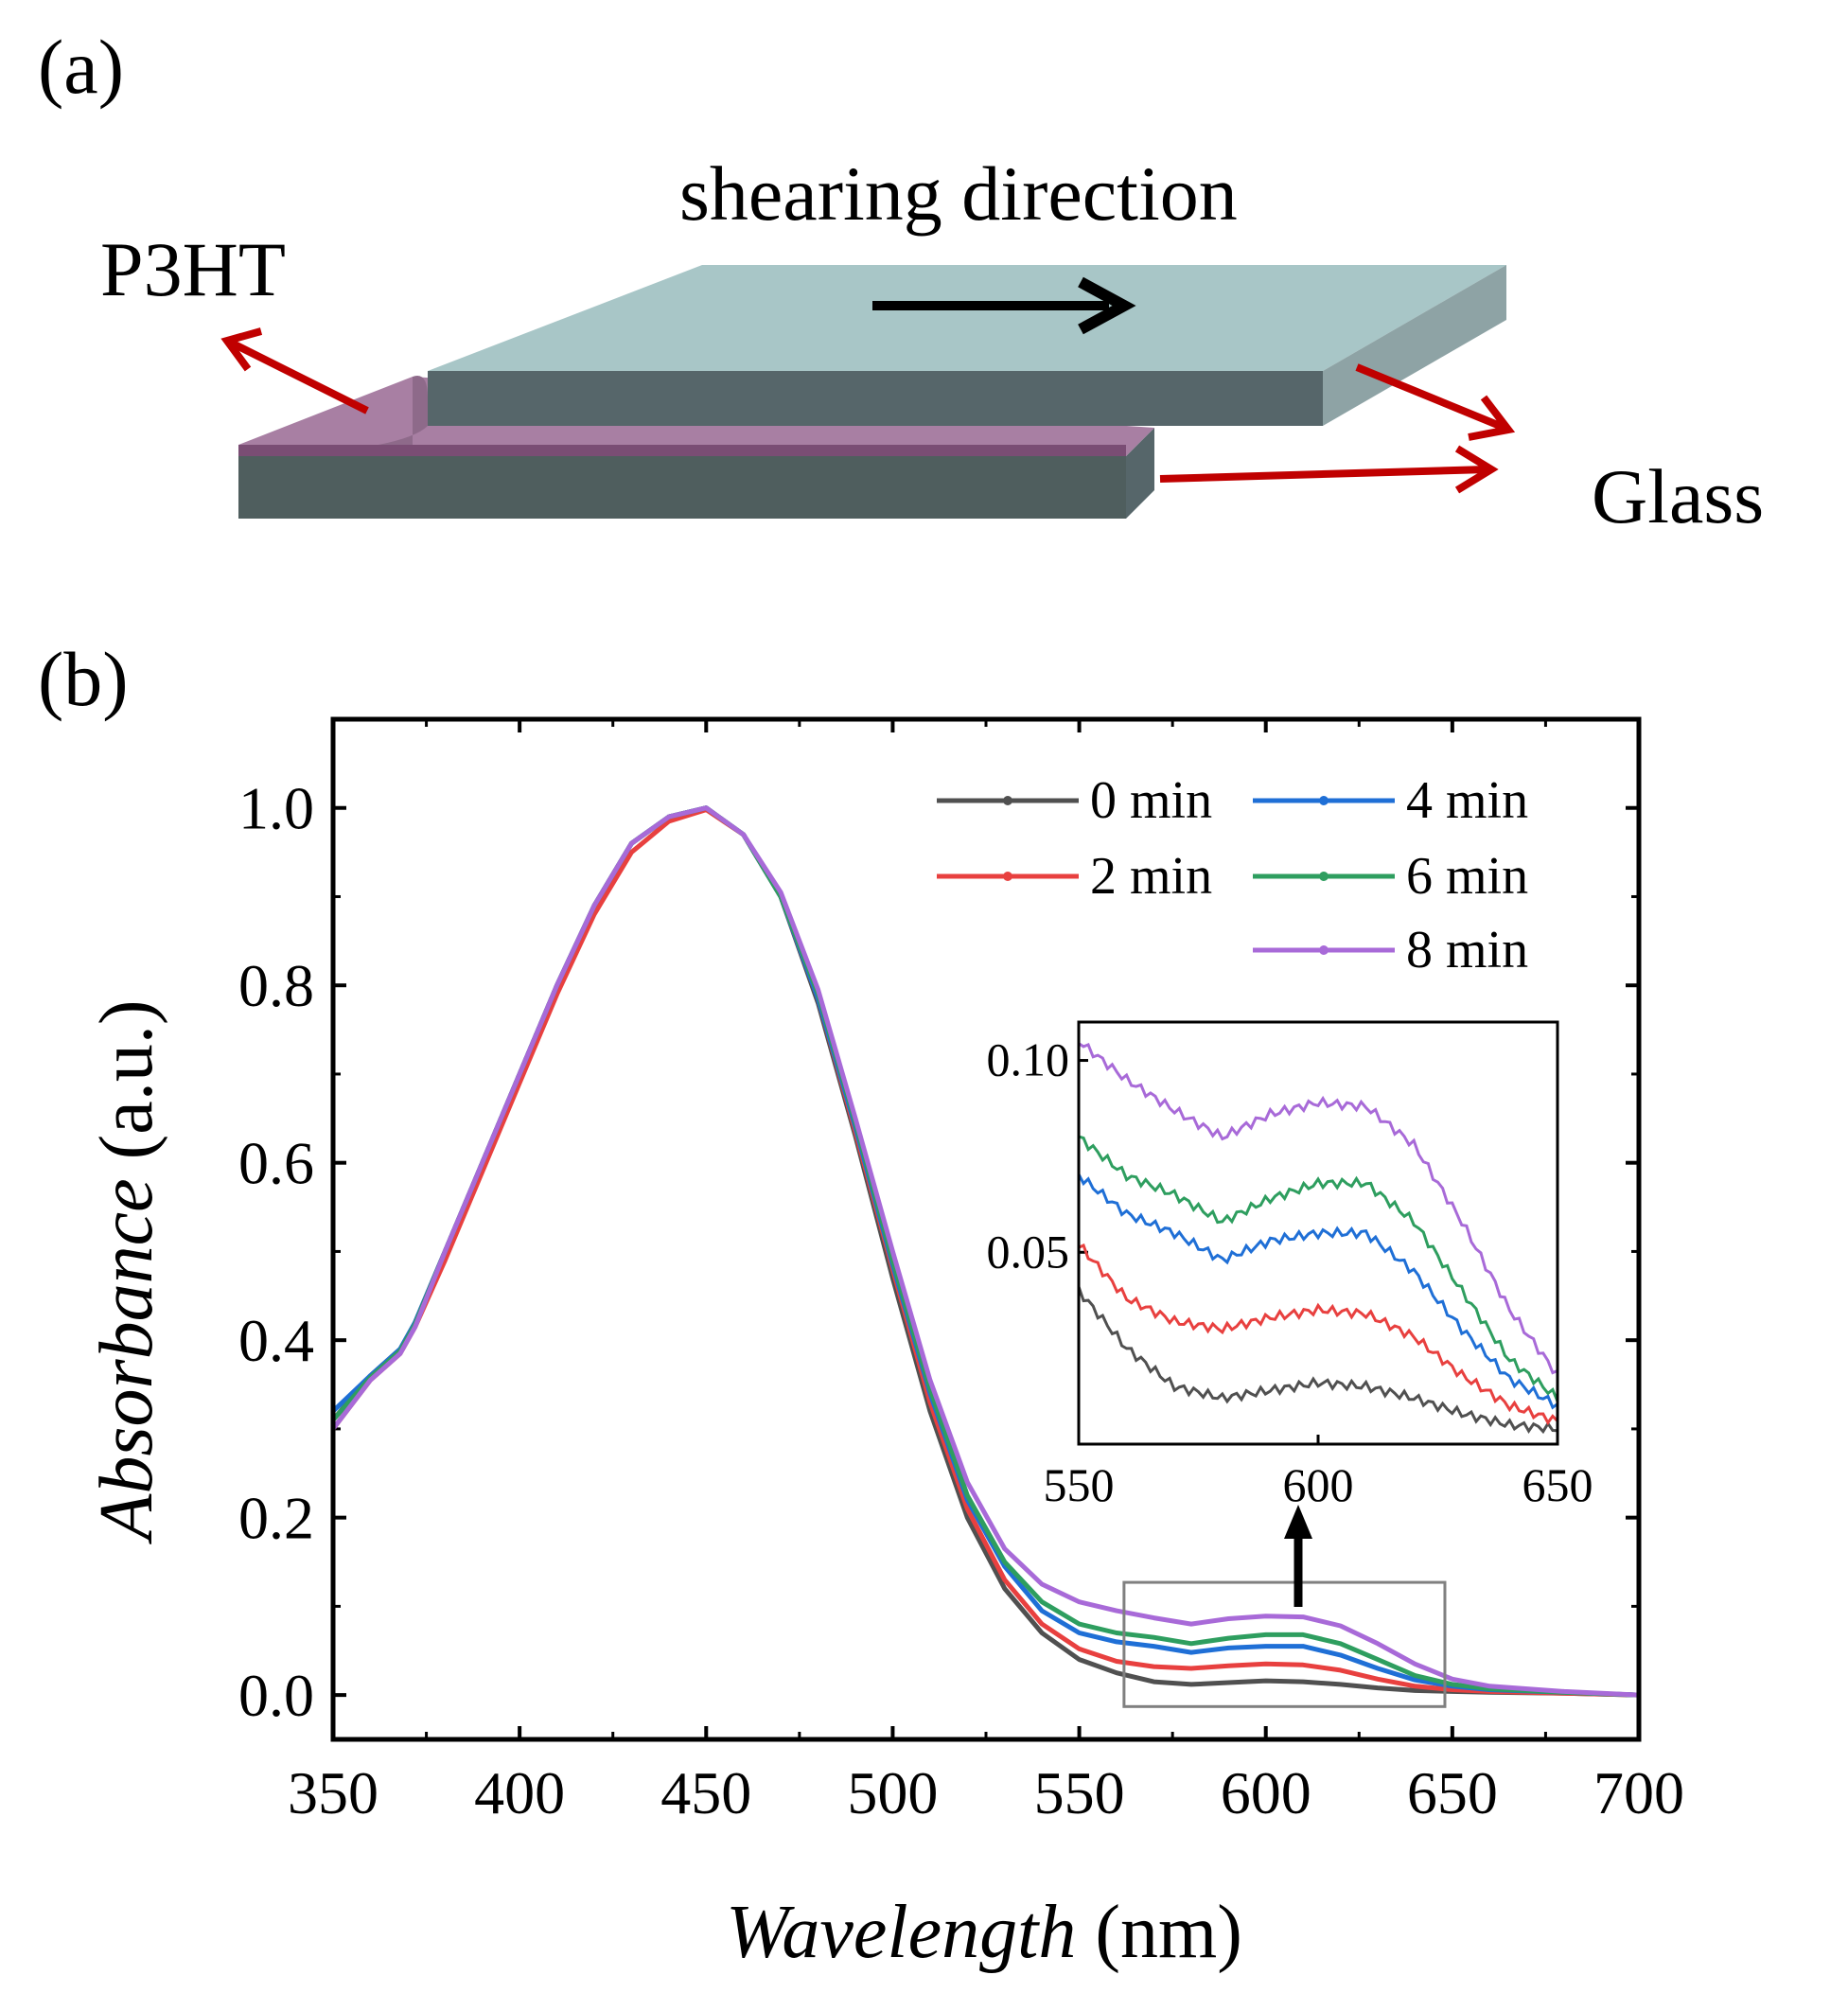 The image size is (1848, 1993). What do you see at coordinates (1028, 1251) in the screenshot?
I see `inset-y-tick-label-0.05: 0.05` at bounding box center [1028, 1251].